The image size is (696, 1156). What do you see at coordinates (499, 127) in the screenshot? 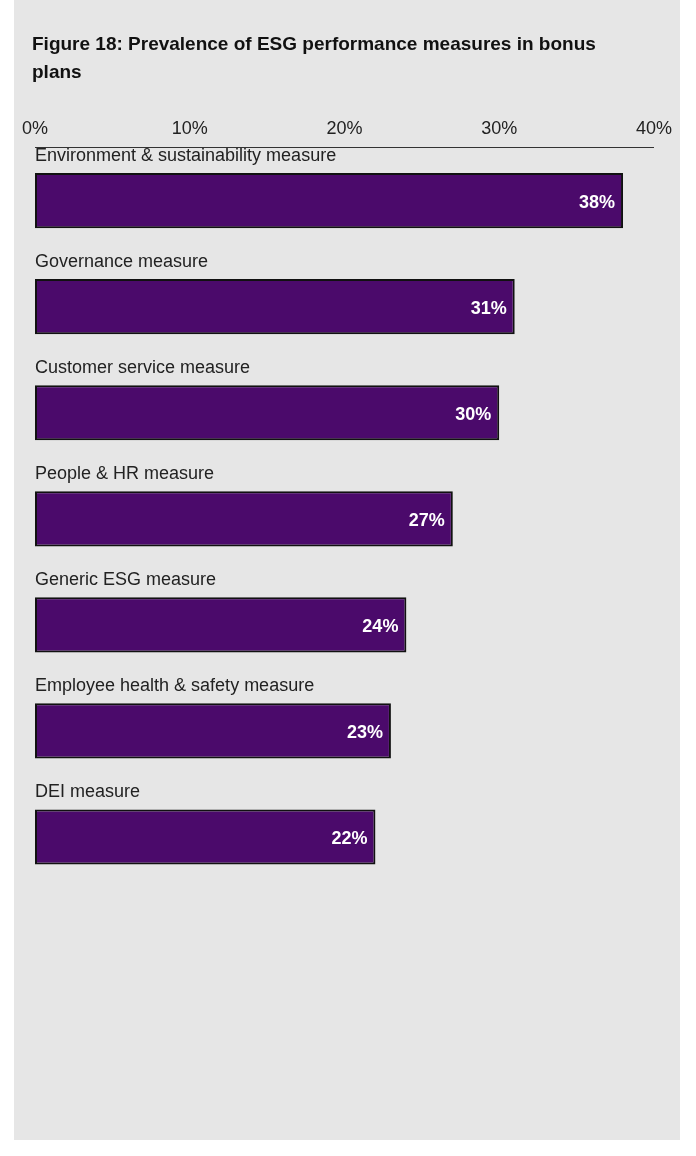
I see `x-tick-label: 30%` at bounding box center [499, 127].